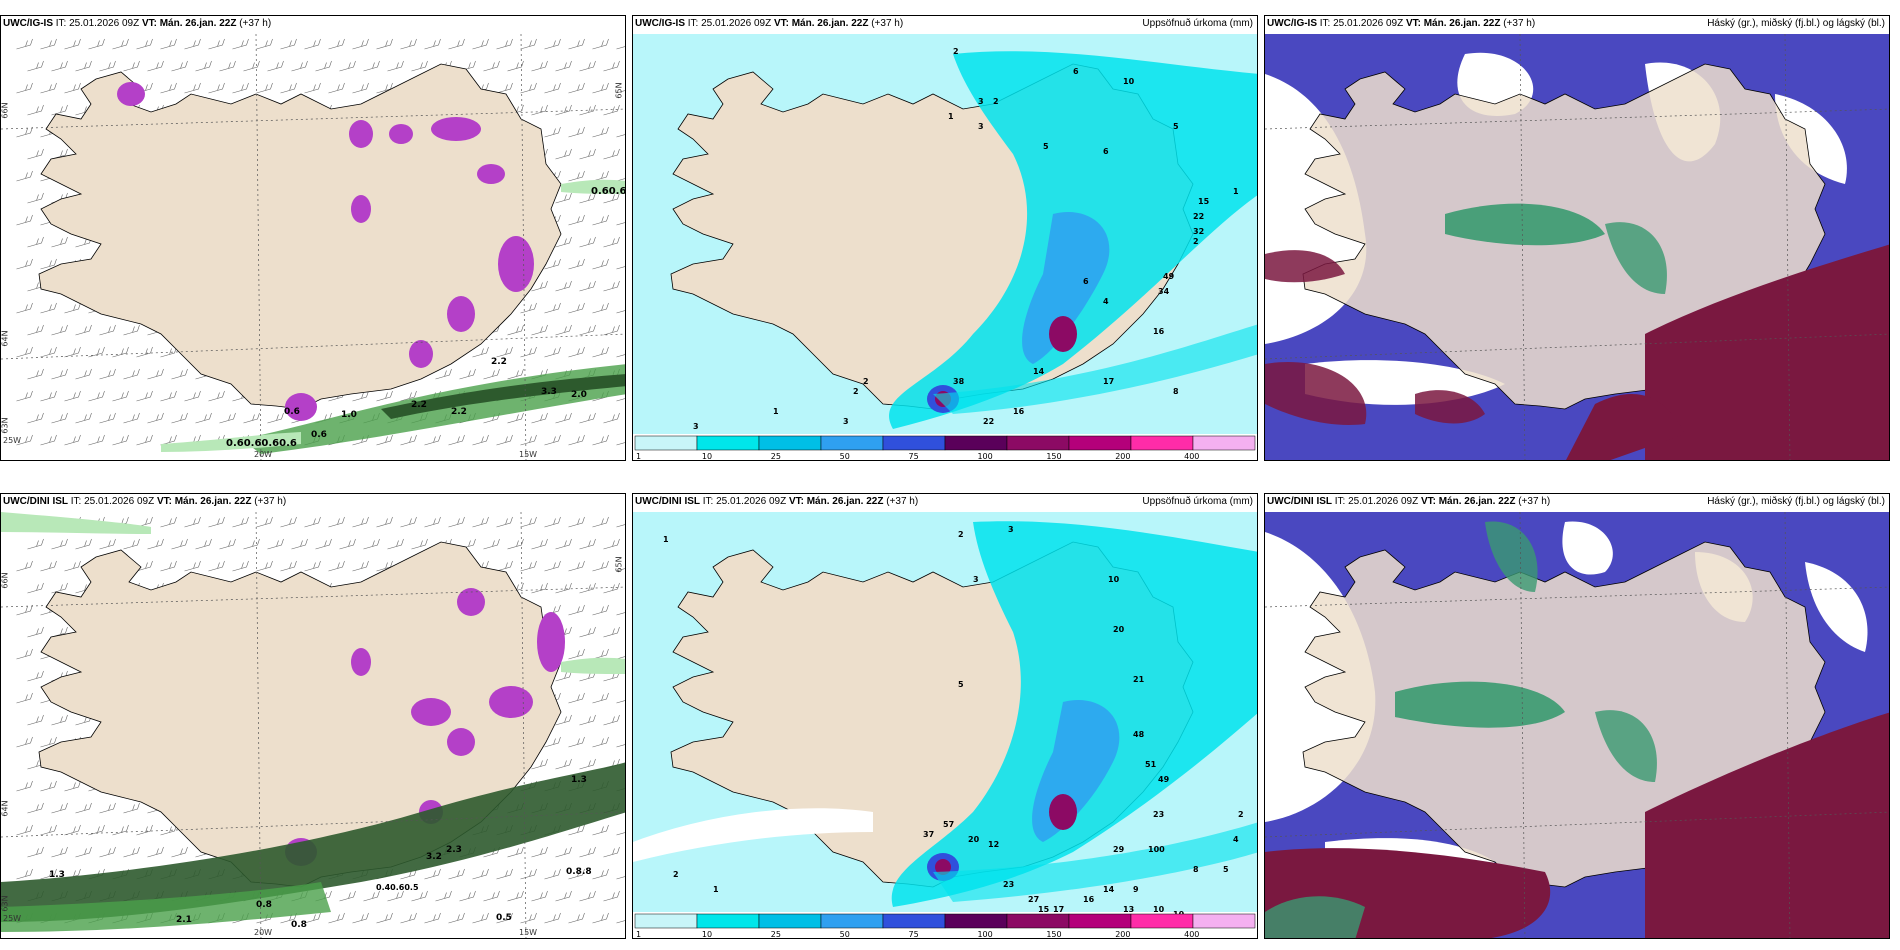  What do you see at coordinates (959, 381) in the screenshot?
I see `precip-value: 38` at bounding box center [959, 381].